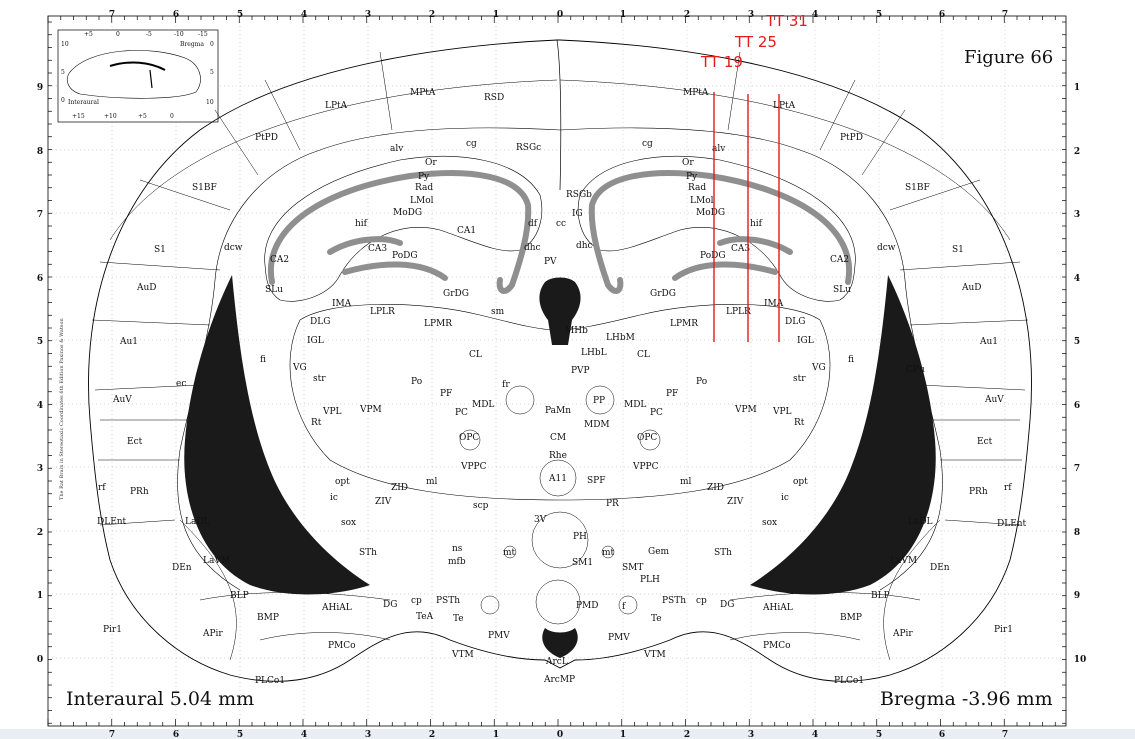 Image resolution: width=1135 pixels, height=739 pixels. What do you see at coordinates (383, 502) in the screenshot?
I see `region-label: ZIV` at bounding box center [383, 502].